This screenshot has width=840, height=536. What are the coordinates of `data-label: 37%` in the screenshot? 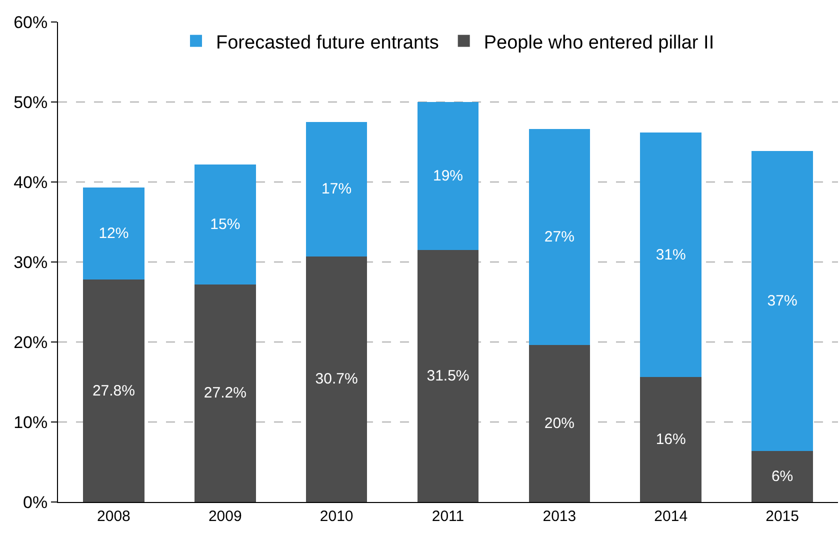 It's located at (782, 301).